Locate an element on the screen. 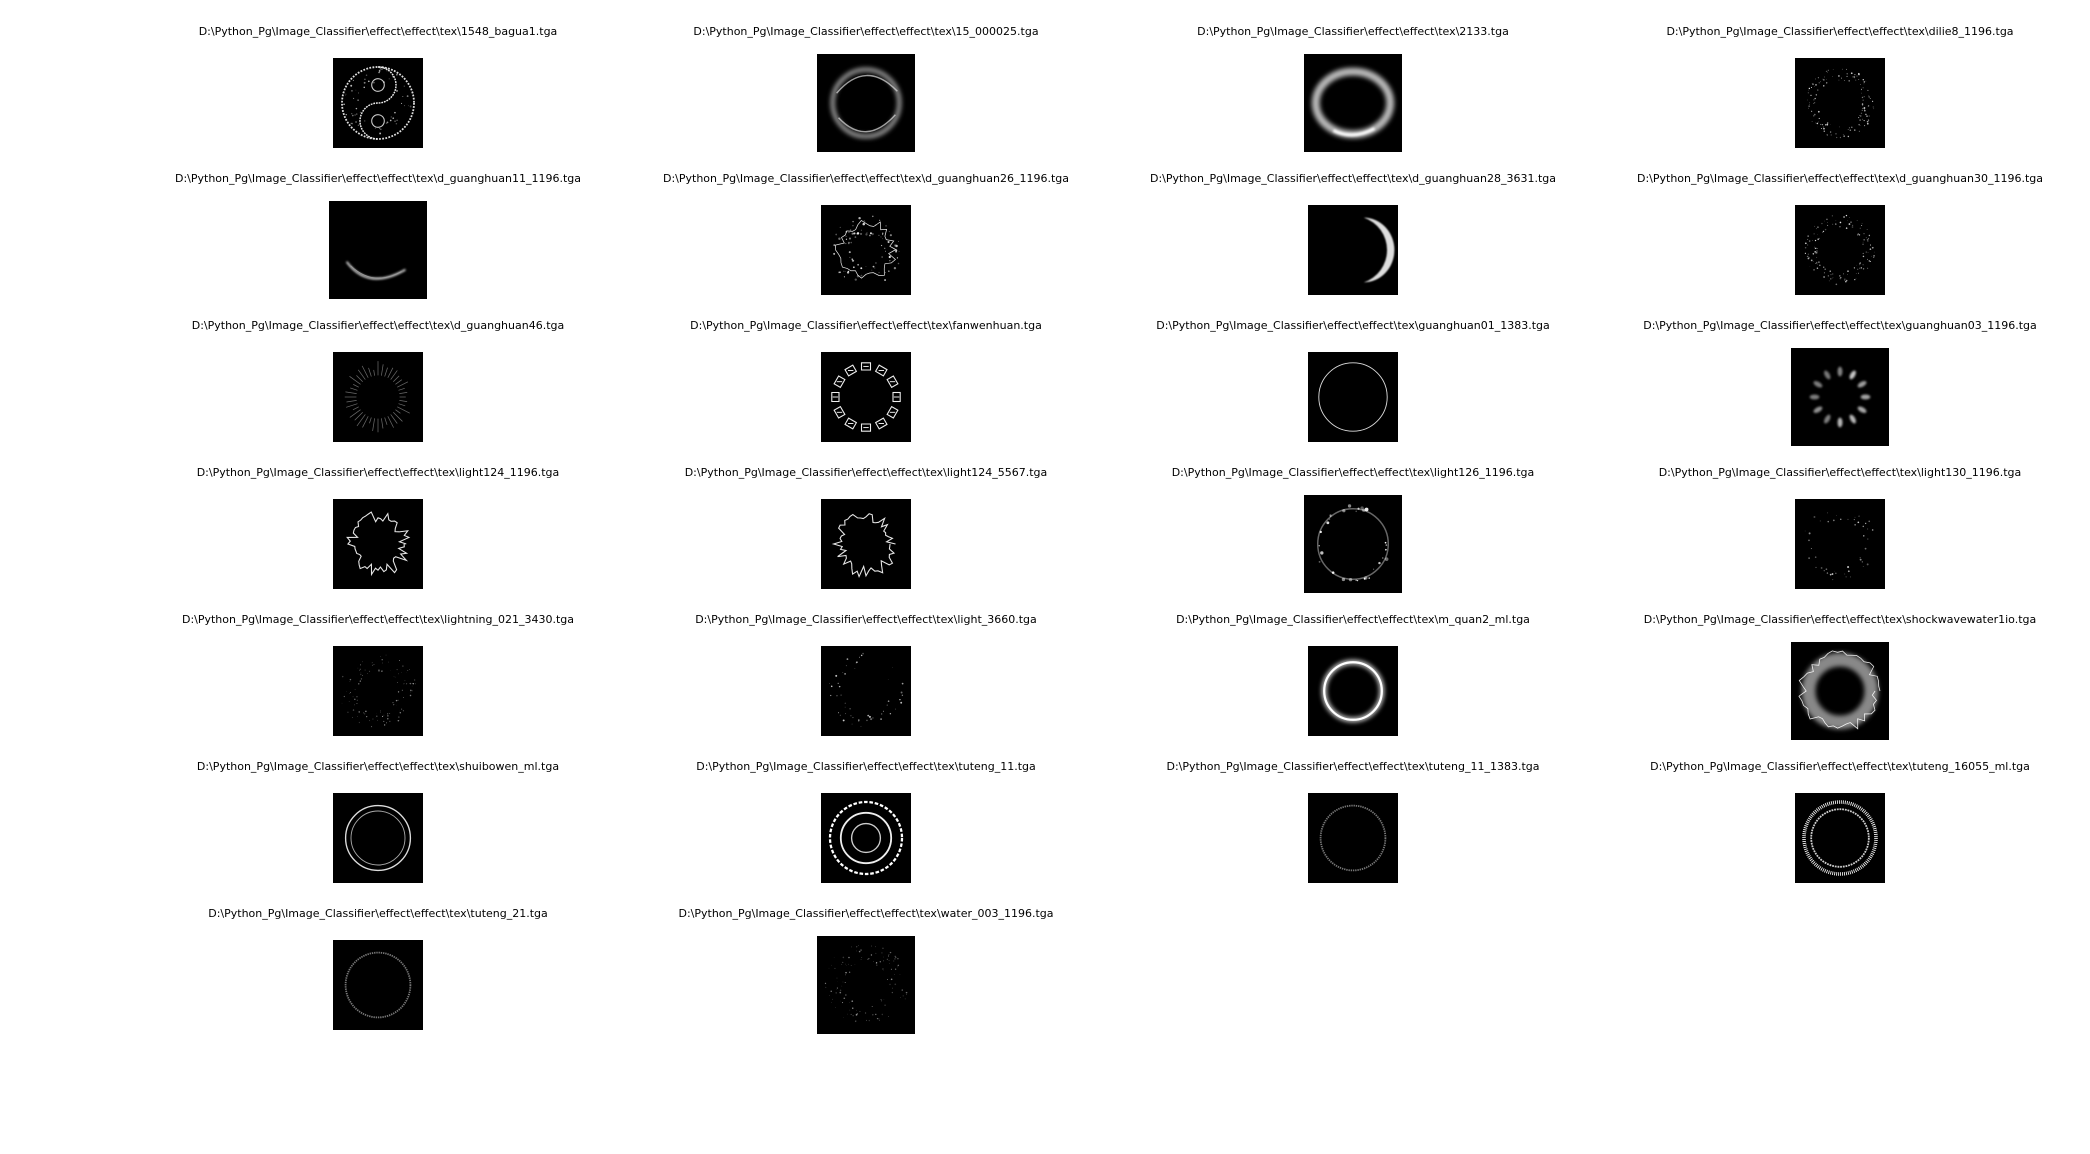 This screenshot has width=2090, height=1154. glyph-ring-icon is located at coordinates (866, 397).